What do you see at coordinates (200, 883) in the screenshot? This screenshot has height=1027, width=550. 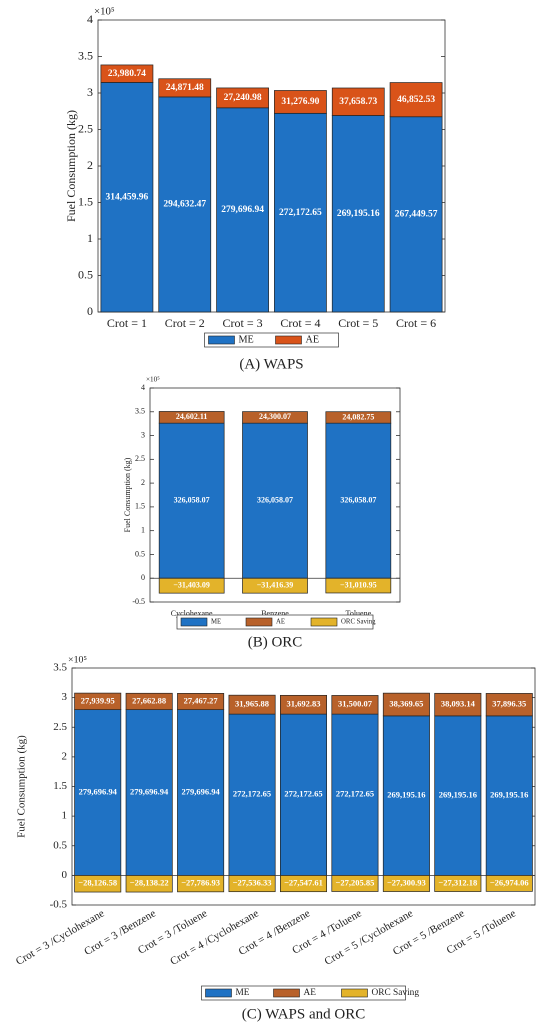 I see `data-label: −27,786.93` at bounding box center [200, 883].